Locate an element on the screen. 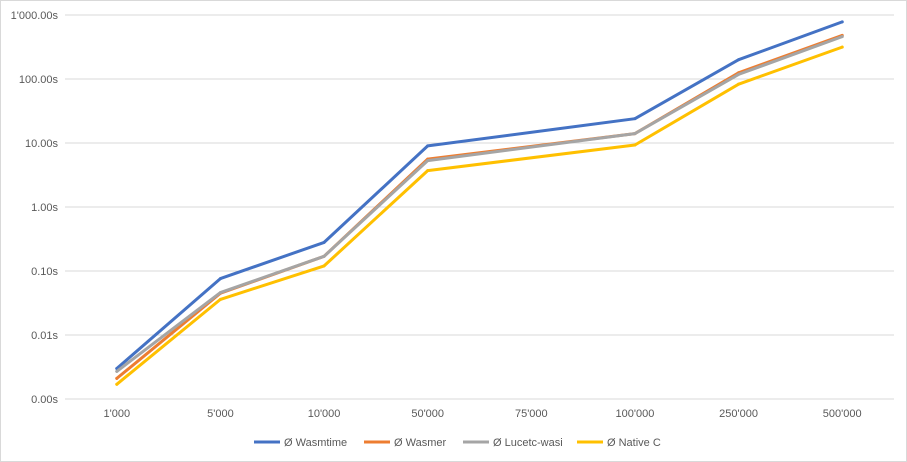  x-tick-label: 10'000 is located at coordinates (324, 414).